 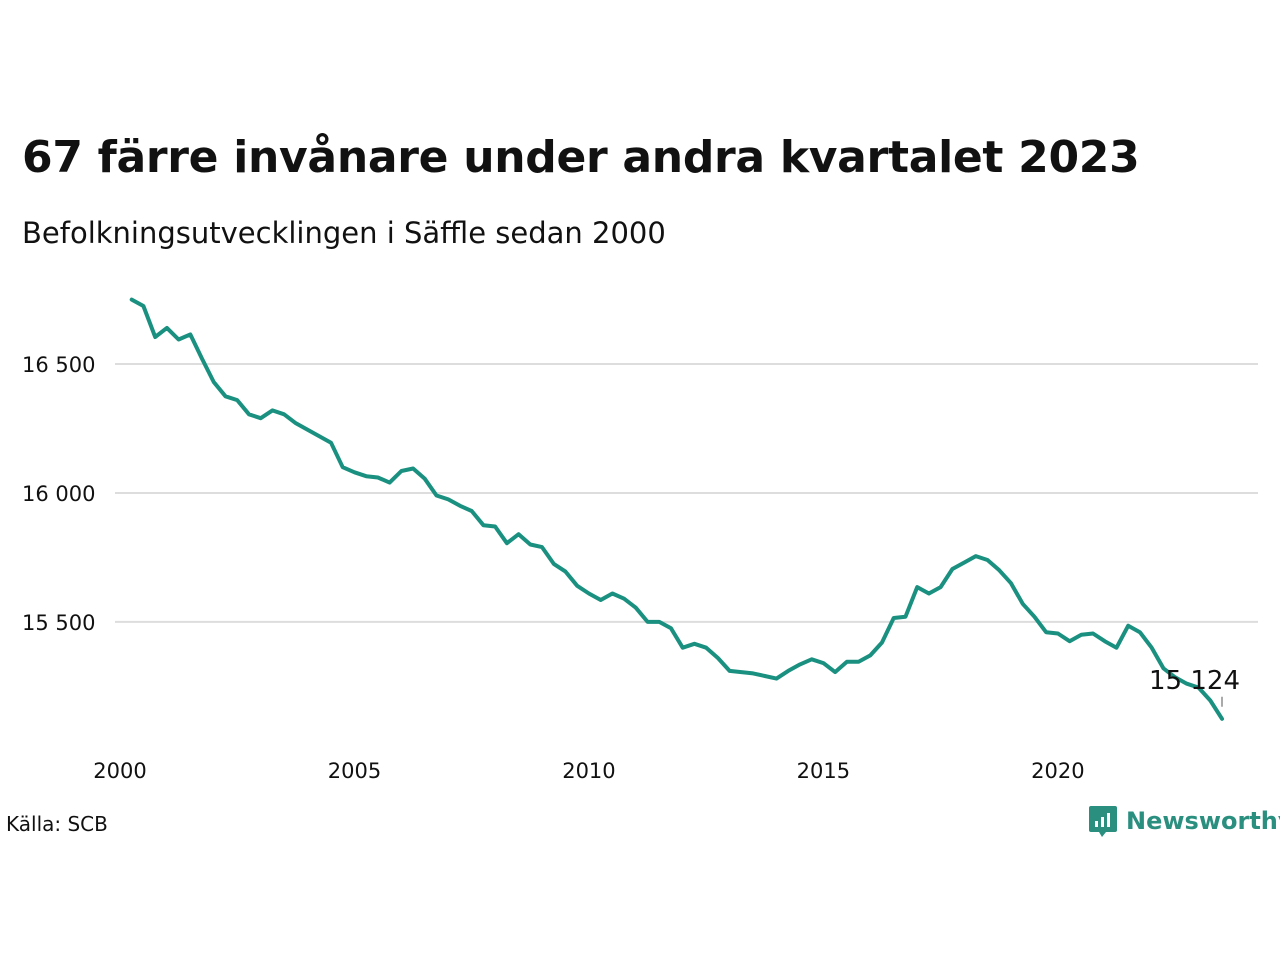 I want to click on y-tick-label: 16 000, so click(x=58, y=494).